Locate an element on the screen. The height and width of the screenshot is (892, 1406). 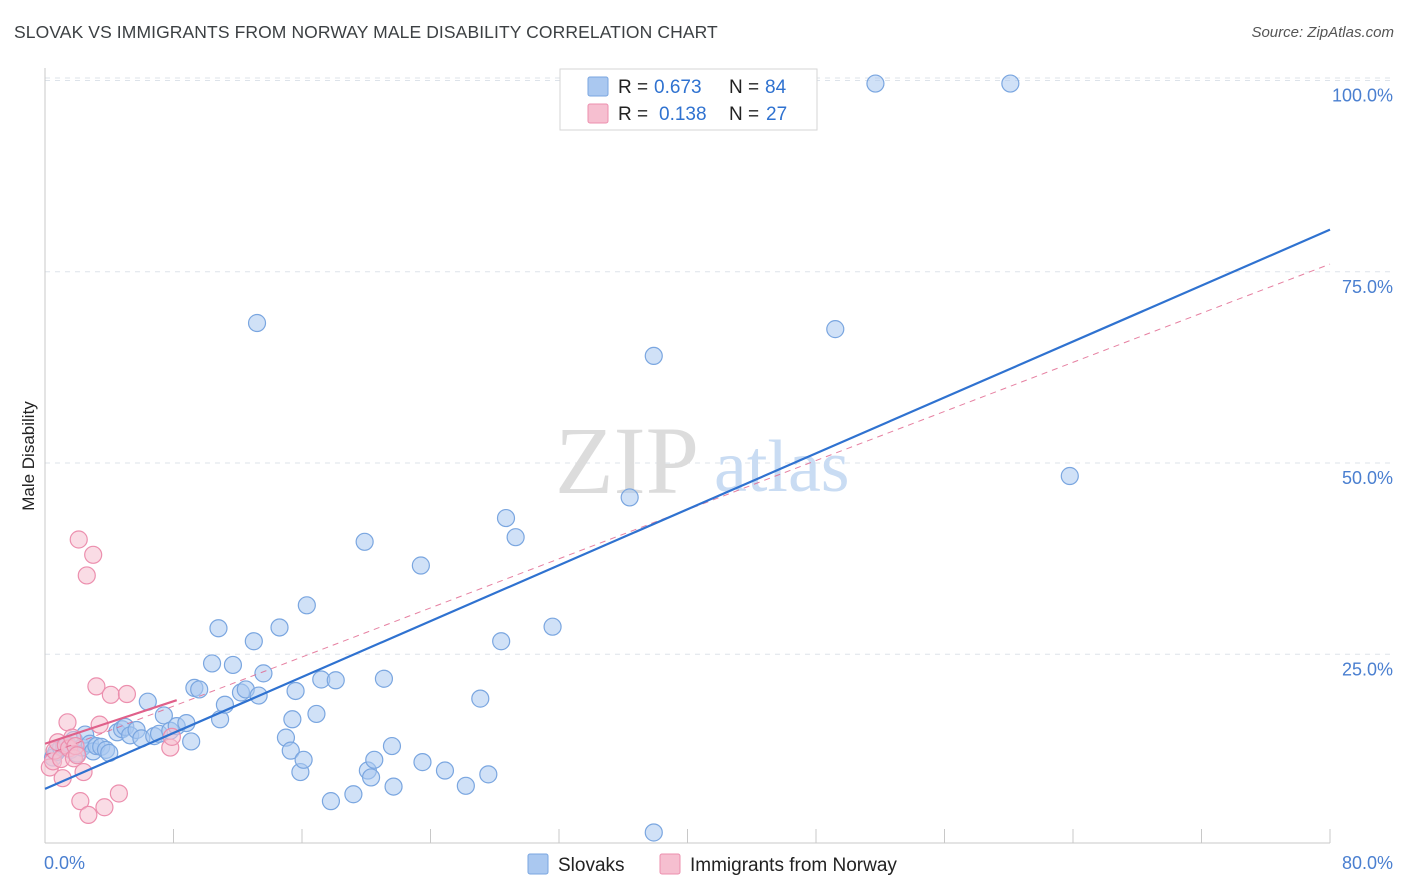
legend-r-value-2: 0.138 is located at coordinates (683, 114).